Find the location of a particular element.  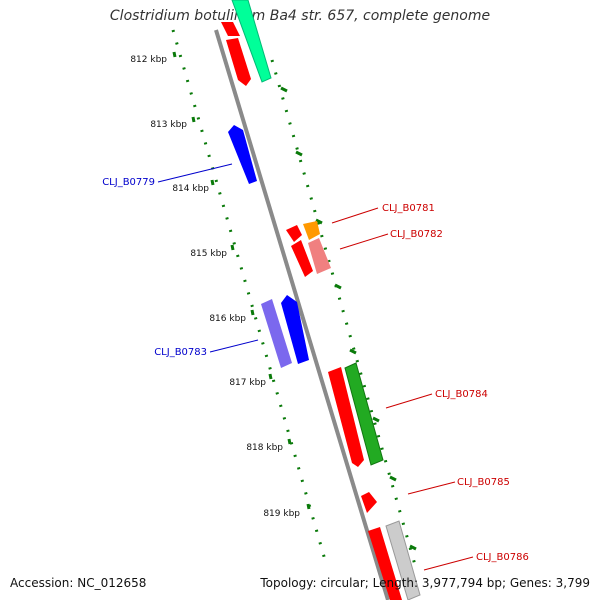

tick-label: 819 kbp is located at coordinates (281, 514).